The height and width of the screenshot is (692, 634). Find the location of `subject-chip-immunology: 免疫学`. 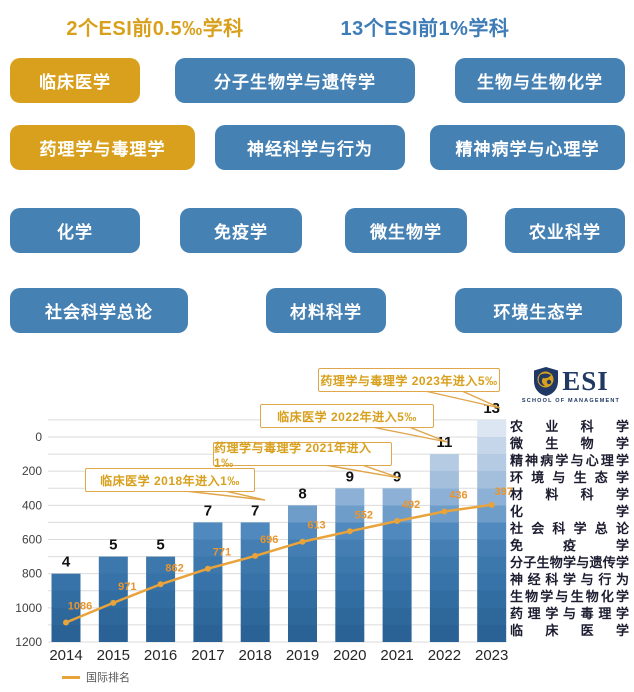

subject-chip-immunology: 免疫学 is located at coordinates (241, 230).